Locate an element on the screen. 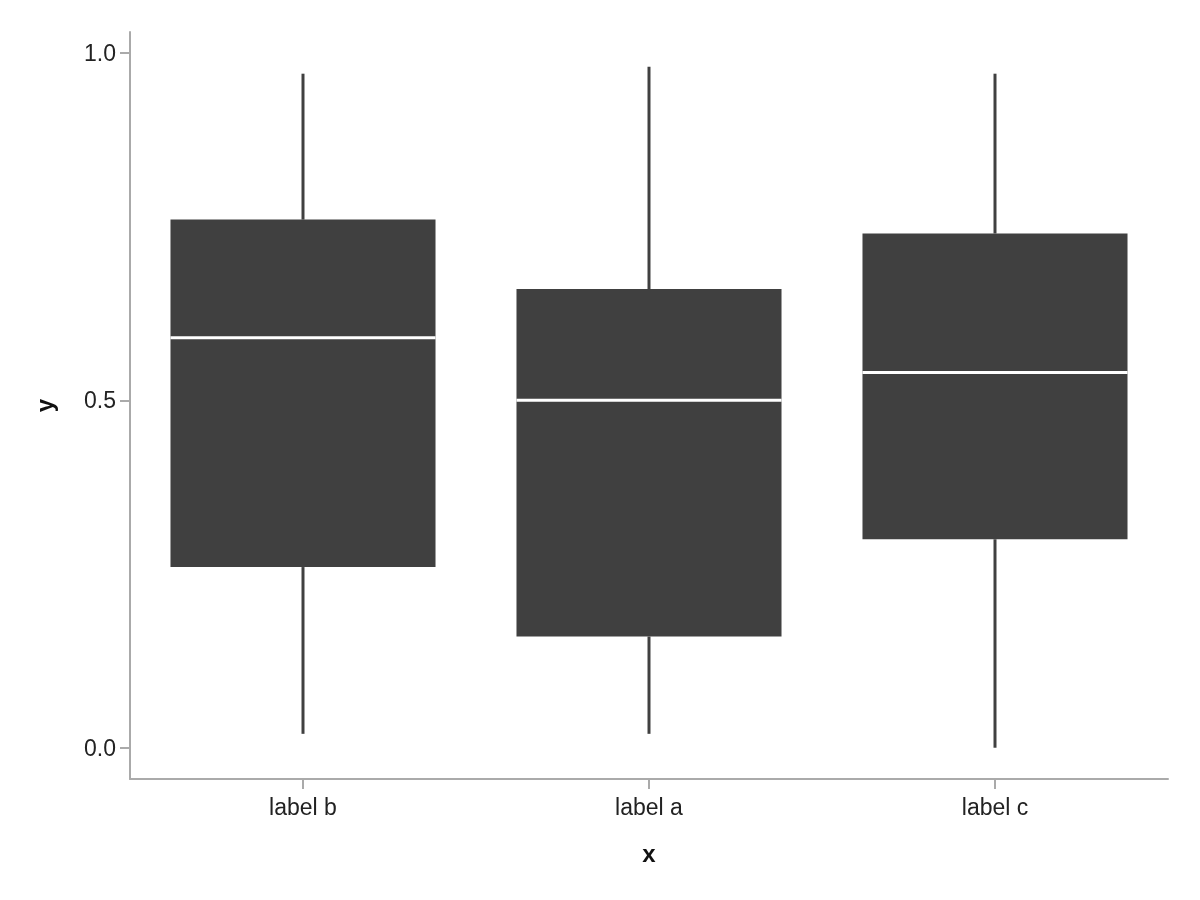 The image size is (1200, 900). y-tick-label: 0.0 is located at coordinates (100, 747).